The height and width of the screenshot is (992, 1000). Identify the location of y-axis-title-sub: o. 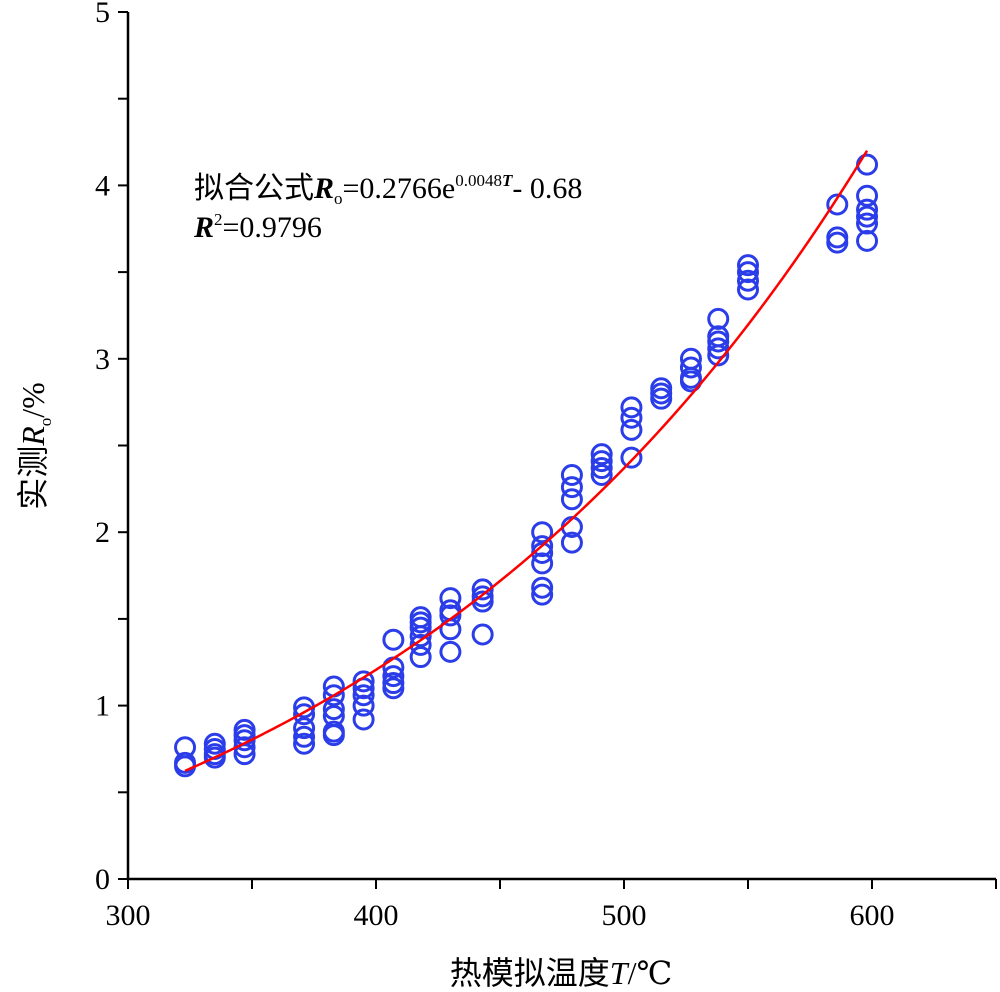
(45, 422).